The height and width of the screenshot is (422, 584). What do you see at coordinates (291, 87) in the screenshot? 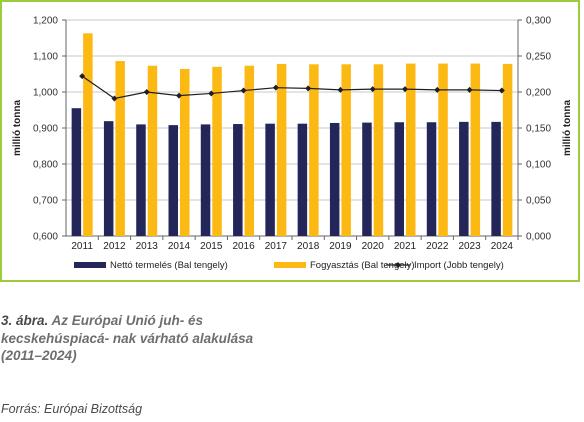
I see `import-line` at bounding box center [291, 87].